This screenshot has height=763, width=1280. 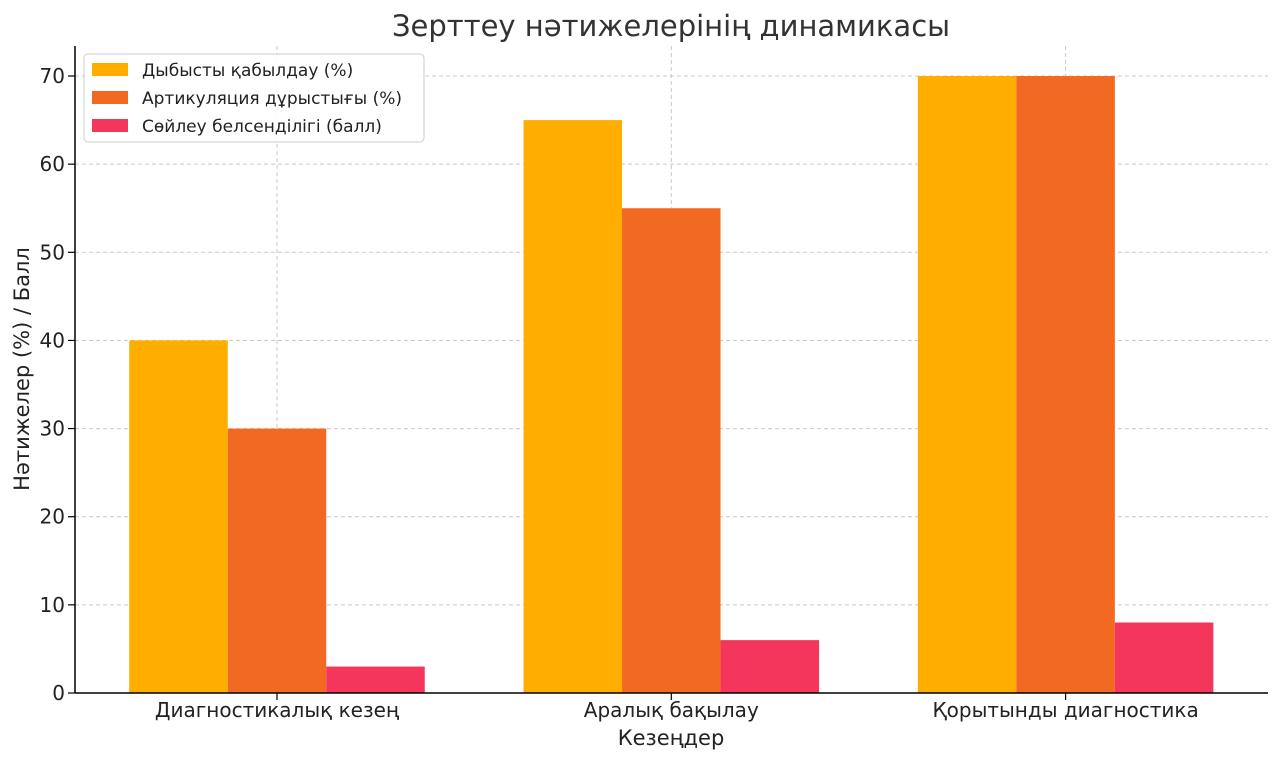 I want to click on legend-box, so click(x=254, y=98).